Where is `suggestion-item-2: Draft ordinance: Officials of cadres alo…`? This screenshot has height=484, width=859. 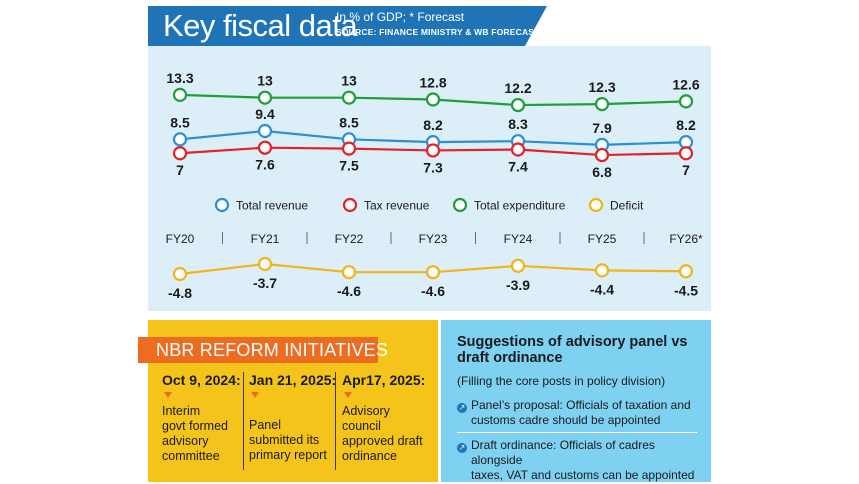
suggestion-item-2: Draft ordinance: Officials of cadres alo… is located at coordinates (583, 460).